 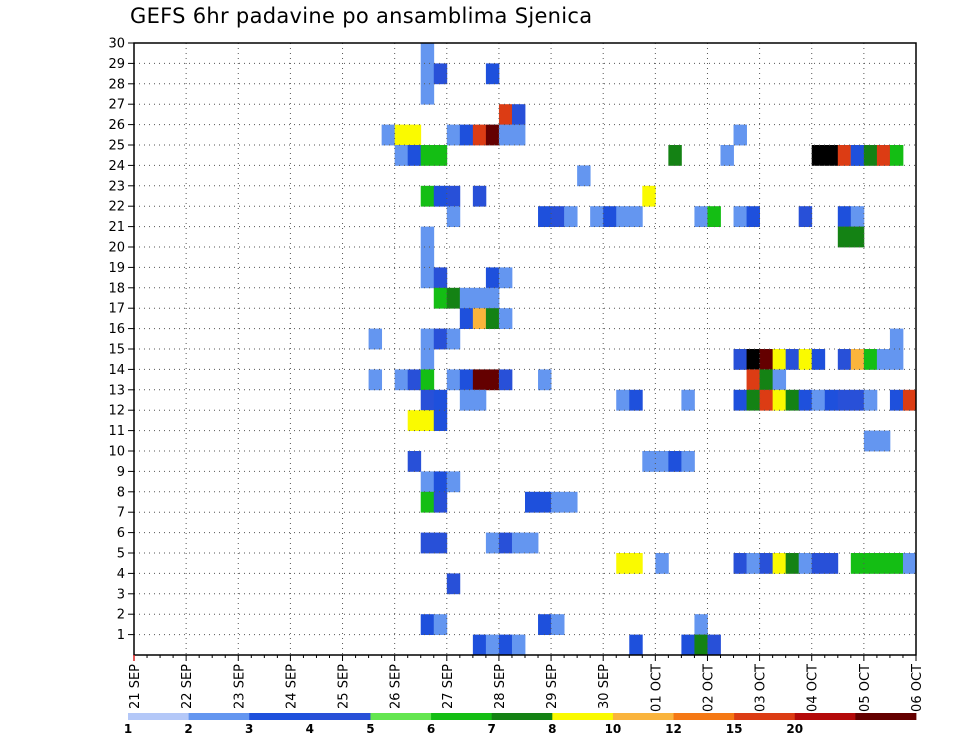 What do you see at coordinates (188, 729) in the screenshot?
I see `legend-label: 2` at bounding box center [188, 729].